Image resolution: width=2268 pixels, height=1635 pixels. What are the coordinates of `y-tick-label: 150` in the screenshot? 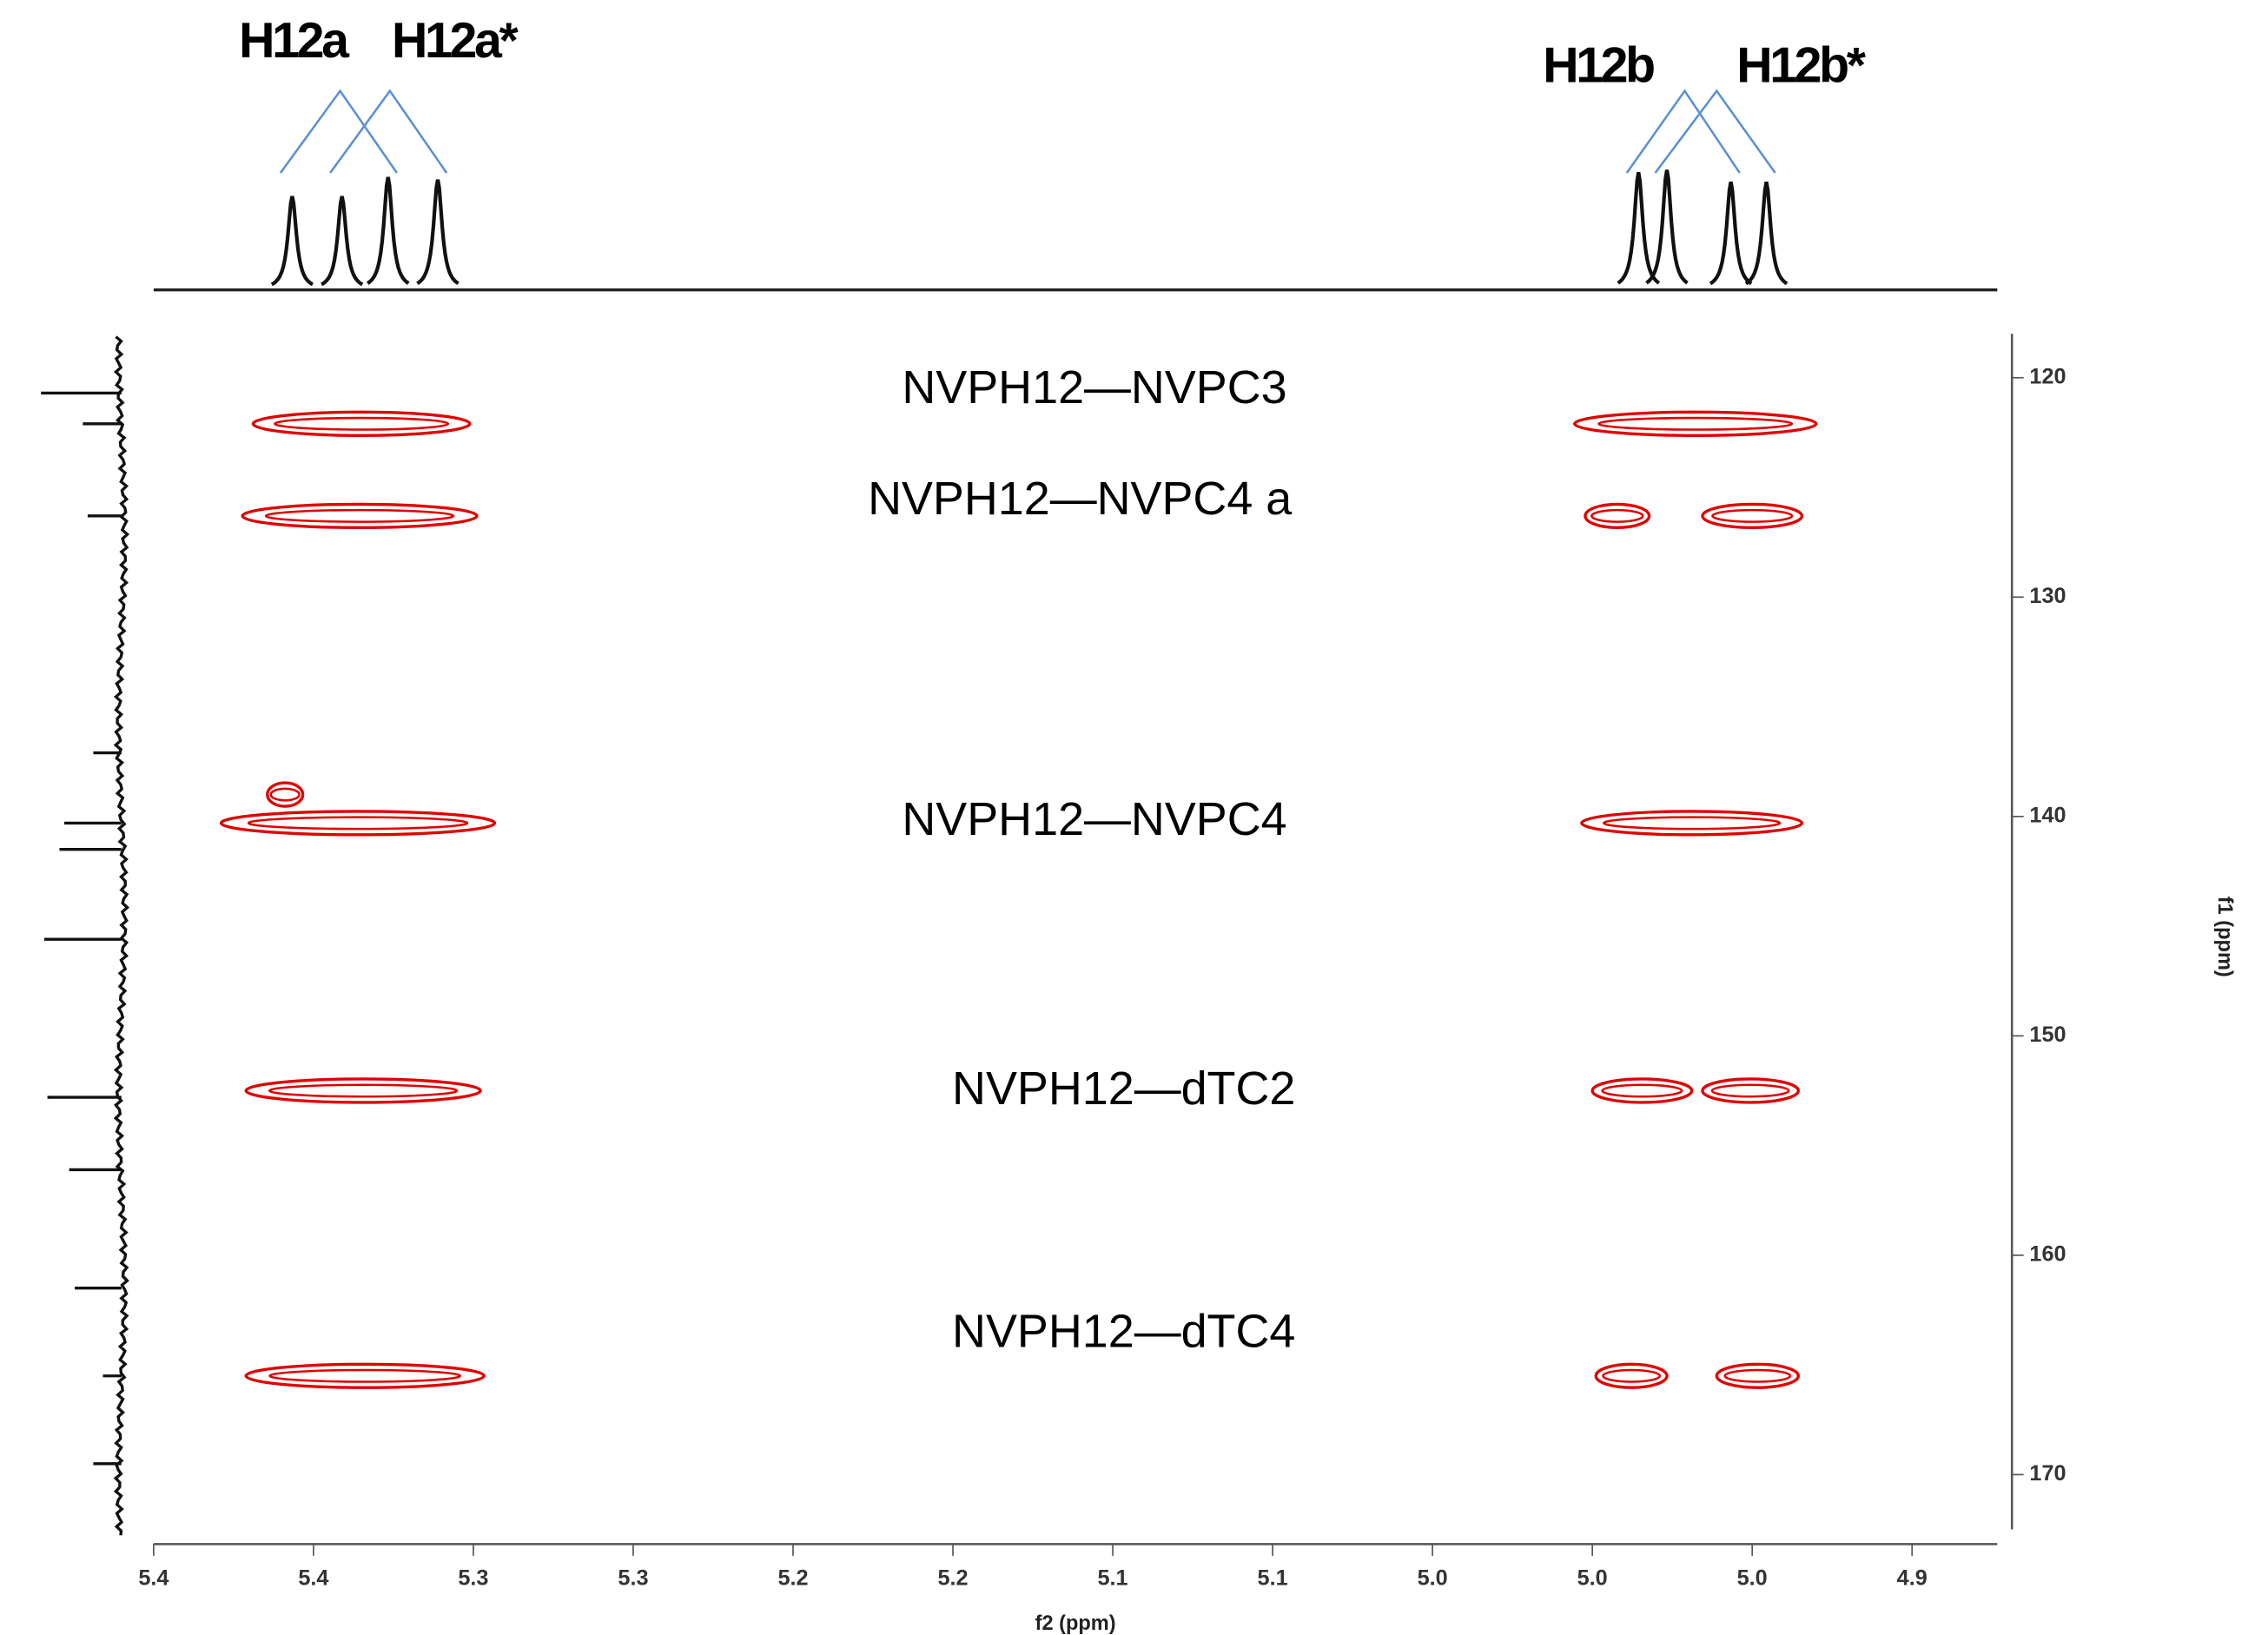 It's located at (2047, 1035).